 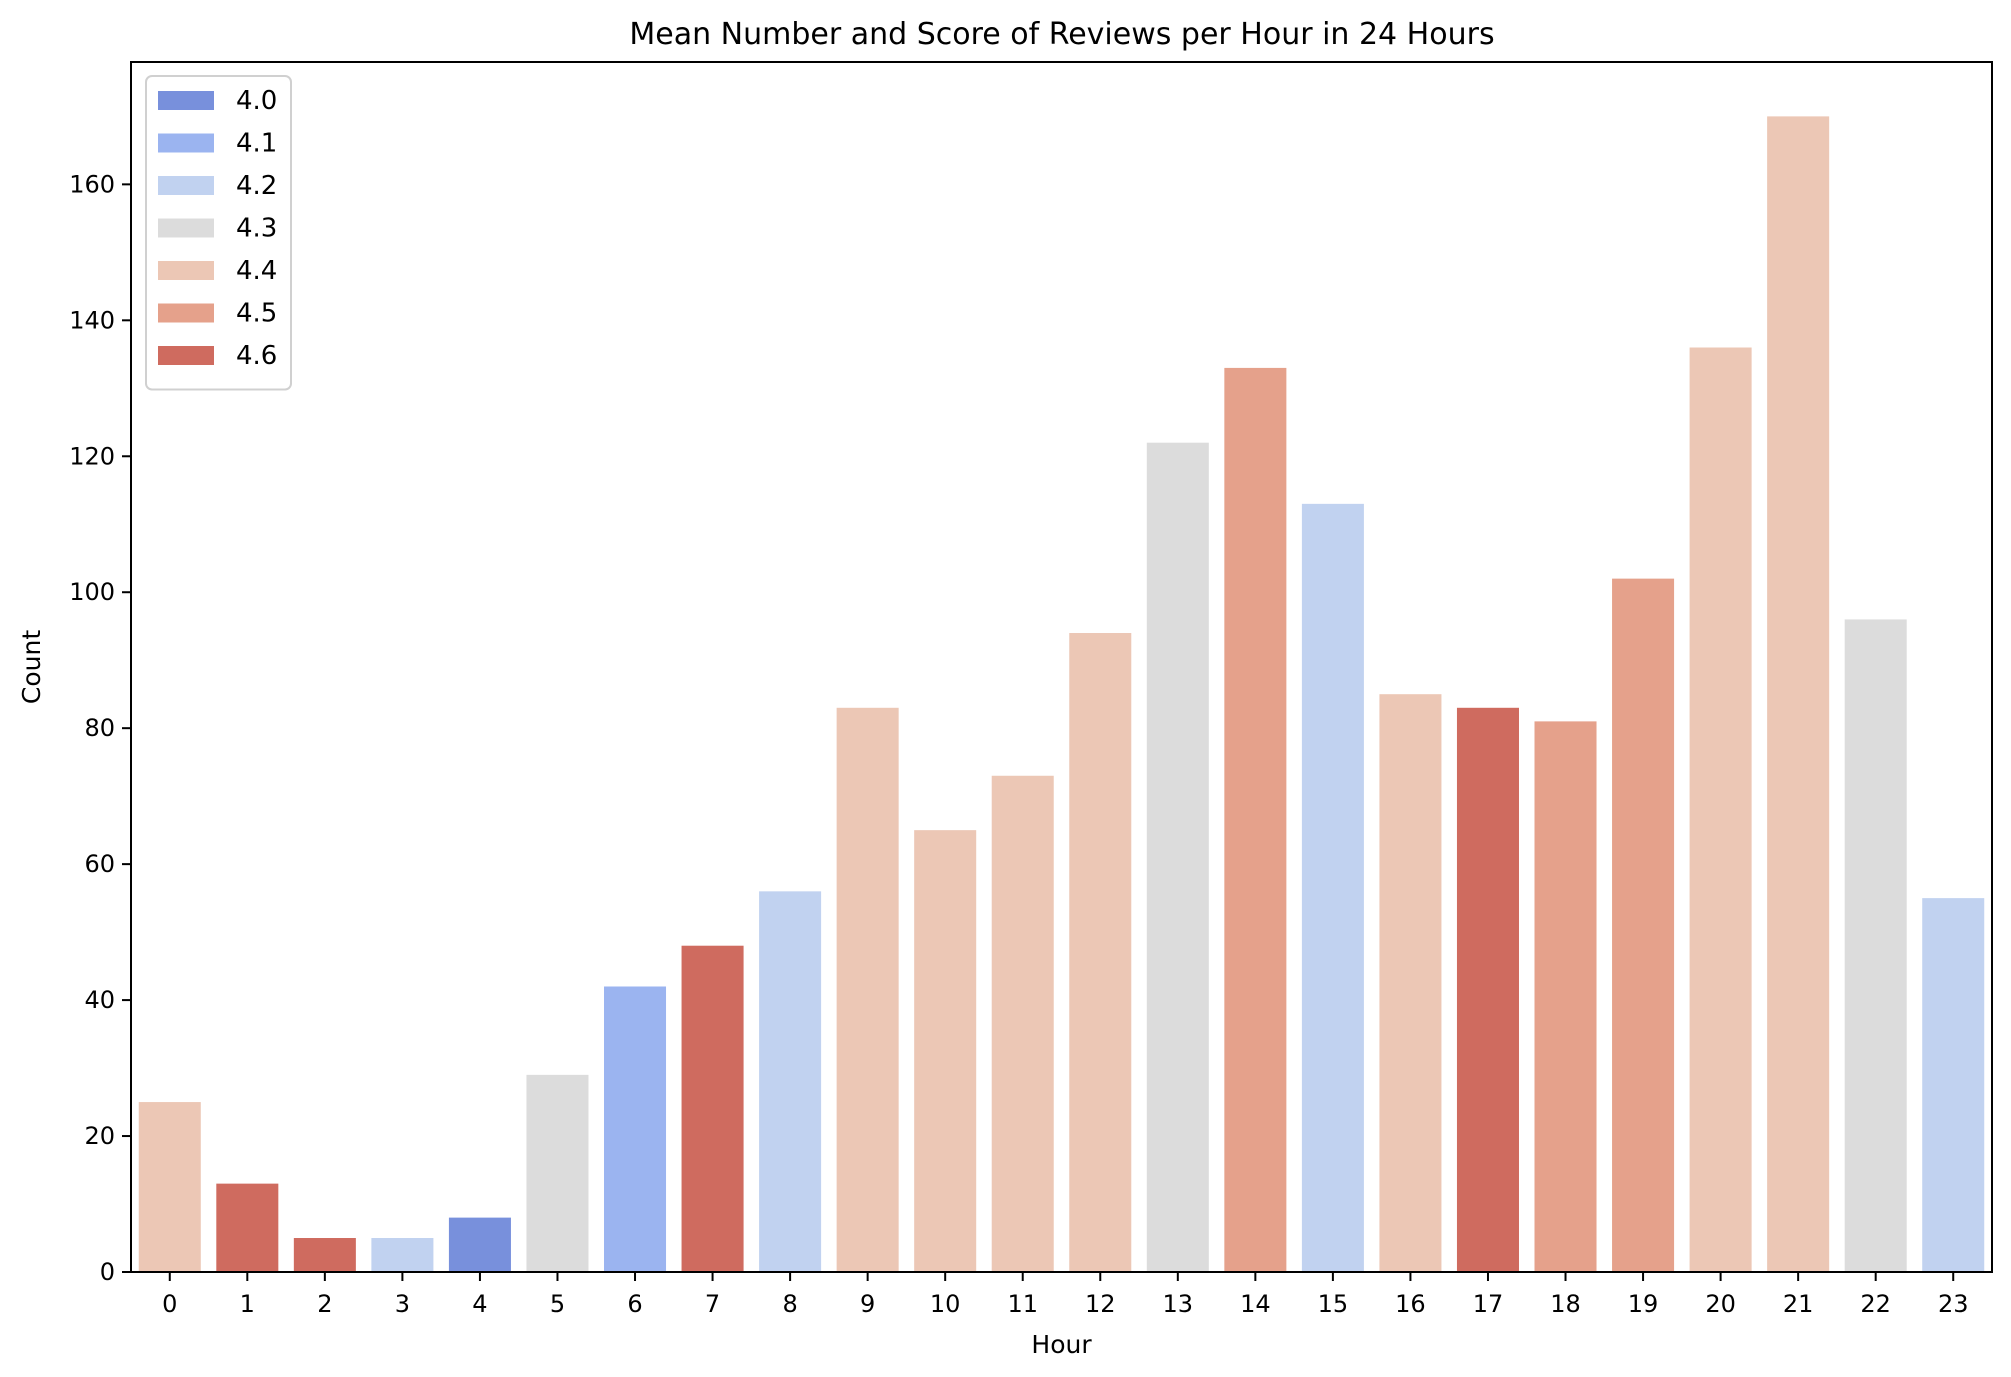 I want to click on legend-label: 4.5, so click(x=256, y=314).